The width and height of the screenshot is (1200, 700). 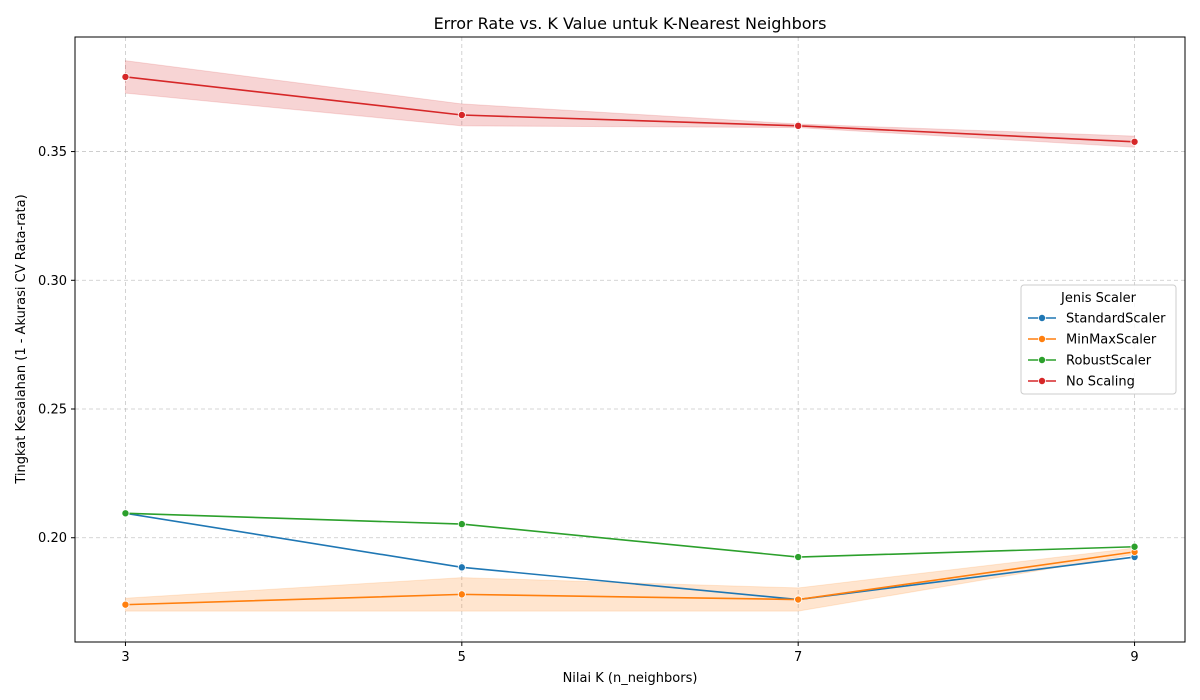 I want to click on y-tick-label: 0.35, so click(x=52, y=152).